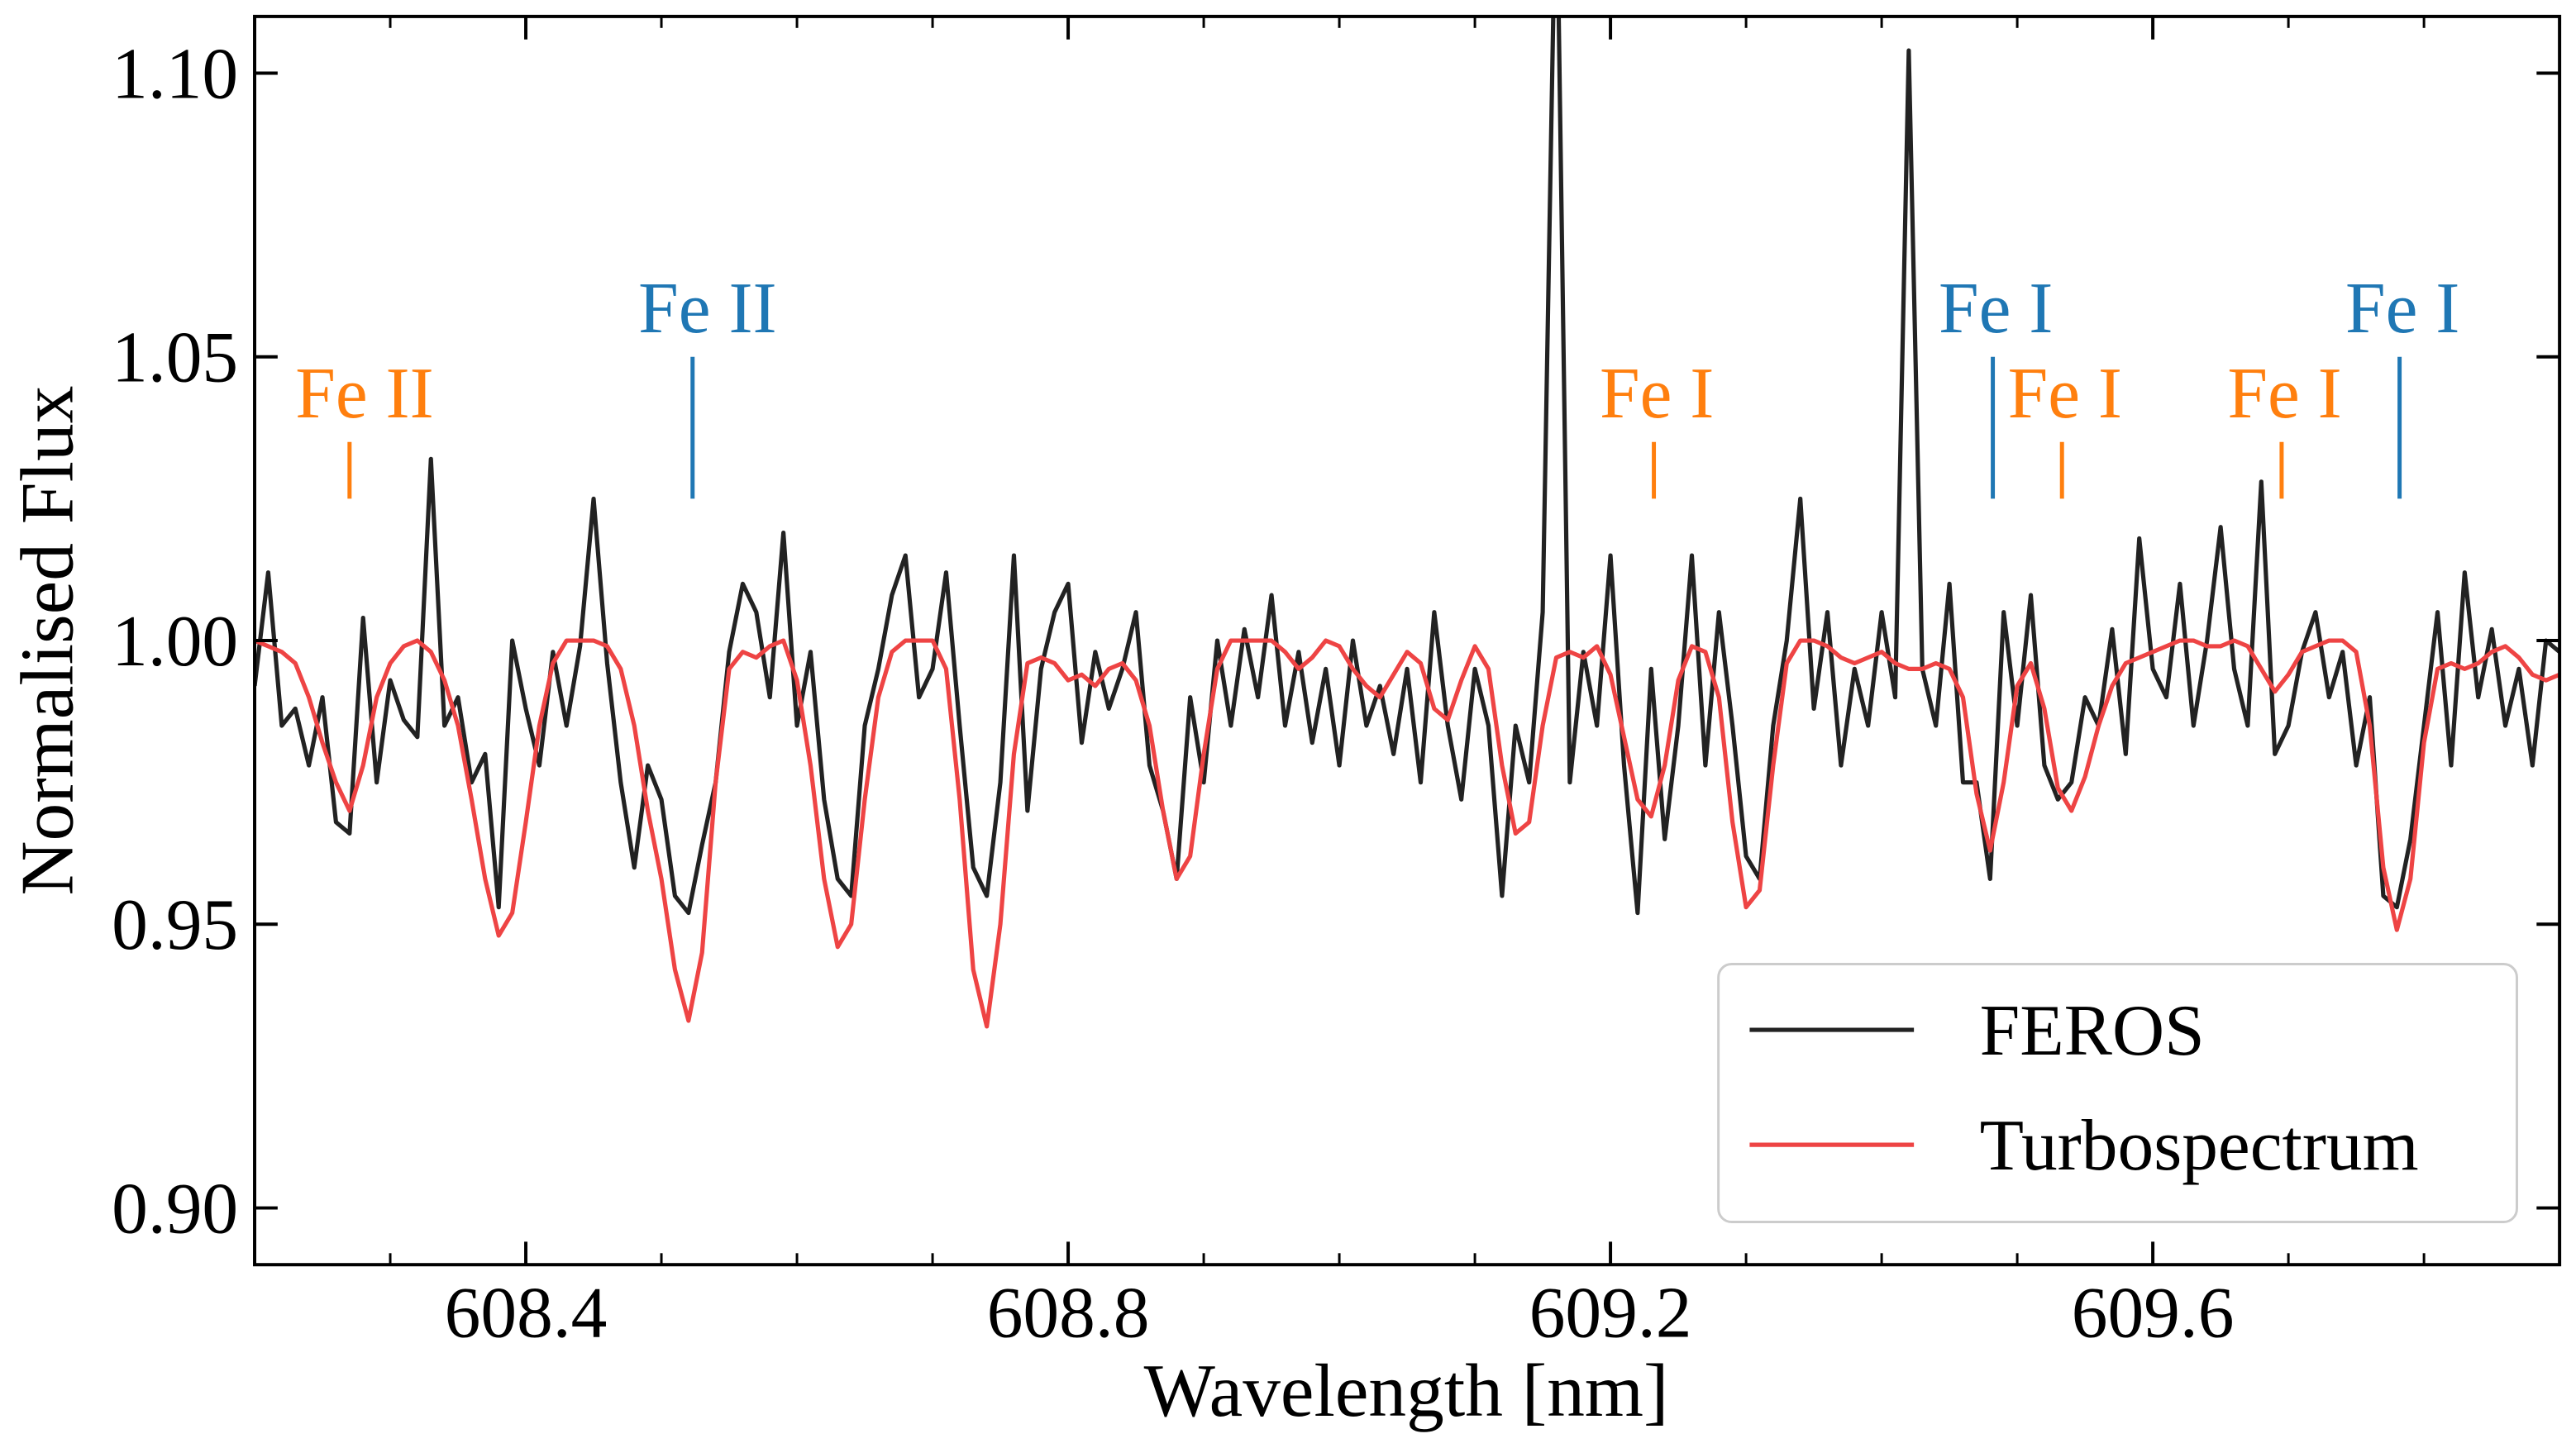 The width and height of the screenshot is (2576, 1448). I want to click on y-tick-label: 0.90, so click(175, 1208).